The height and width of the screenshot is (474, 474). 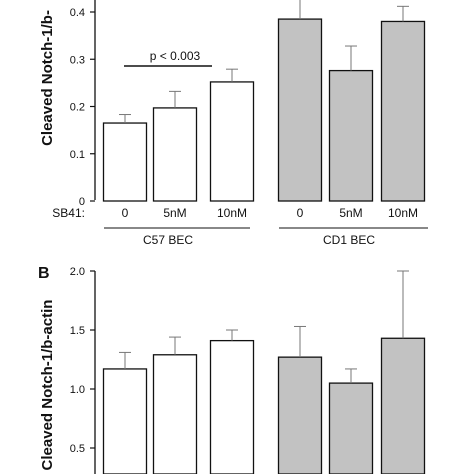 What do you see at coordinates (168, 240) in the screenshot?
I see `group-label-c57: C57 BEC` at bounding box center [168, 240].